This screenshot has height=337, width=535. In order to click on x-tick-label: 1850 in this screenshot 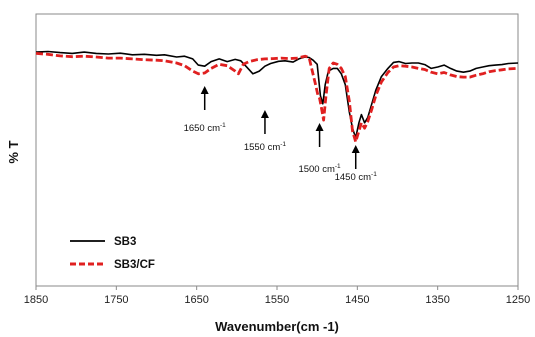, I will do `click(36, 300)`.